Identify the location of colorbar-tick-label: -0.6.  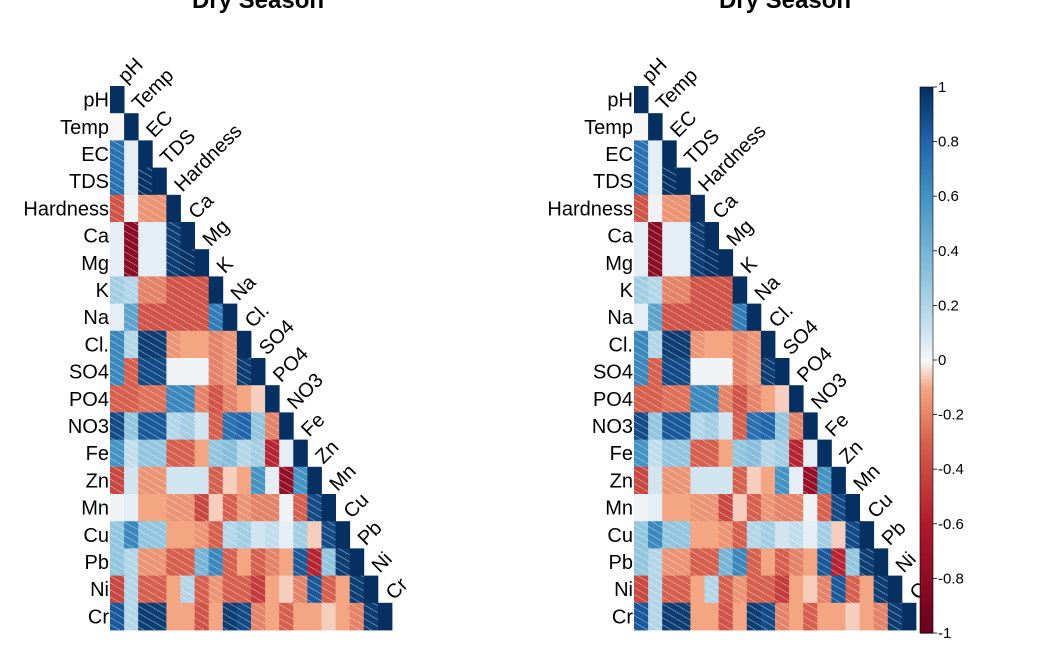
(951, 524).